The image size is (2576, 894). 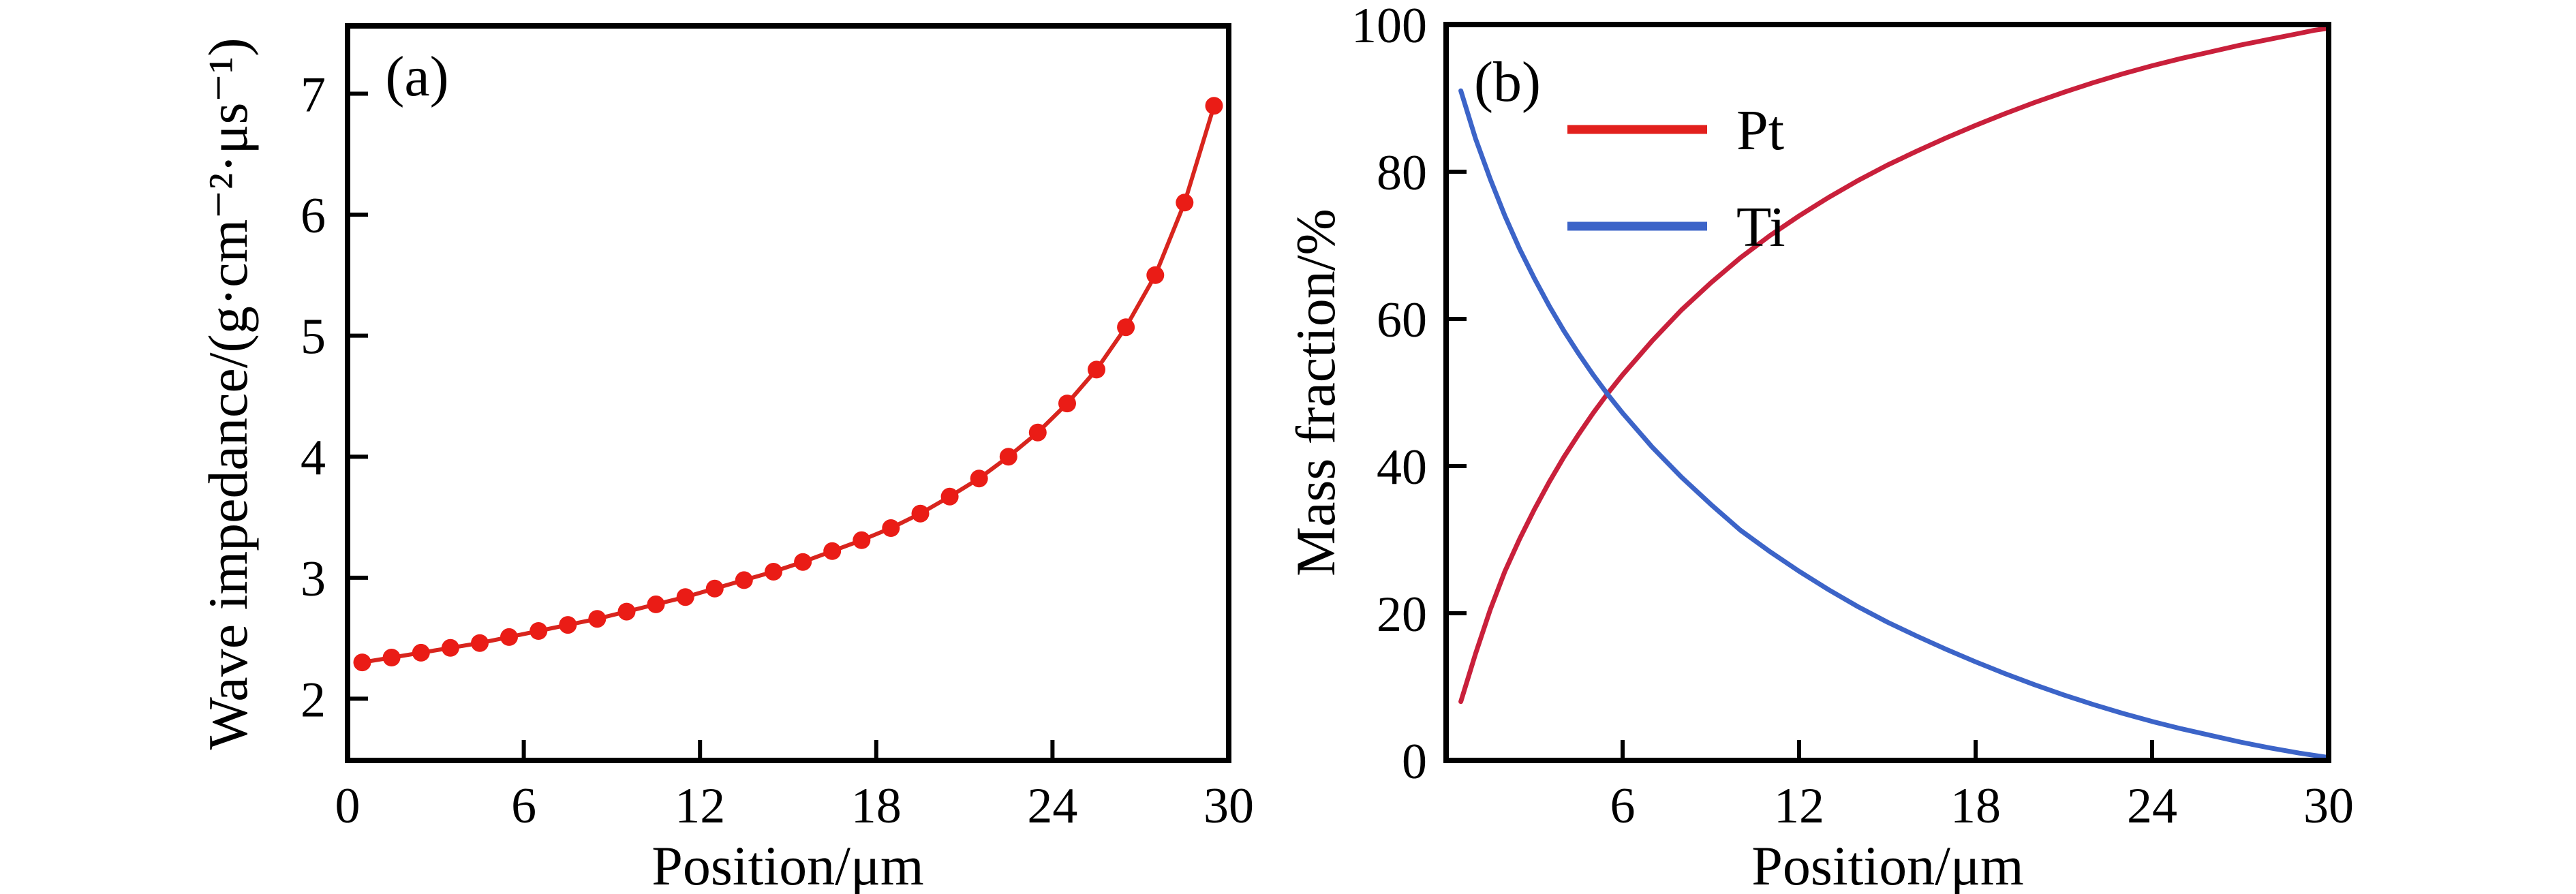 I want to click on y-tick-label: 5, so click(x=313, y=337).